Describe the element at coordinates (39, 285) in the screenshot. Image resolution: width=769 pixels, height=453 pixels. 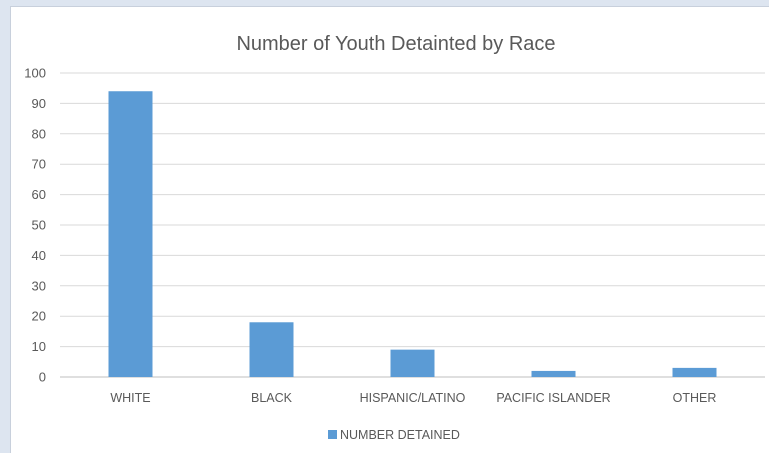
I see `y-tick-label: 30` at that location.